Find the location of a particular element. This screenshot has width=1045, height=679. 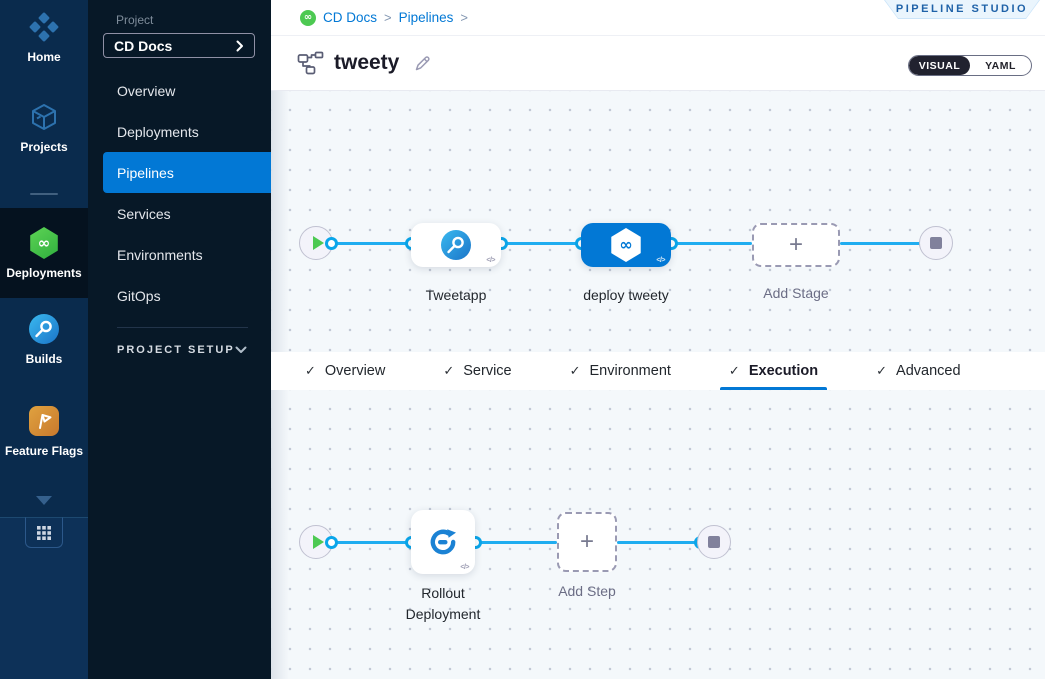

sidebar-item-services: Services is located at coordinates (144, 213).